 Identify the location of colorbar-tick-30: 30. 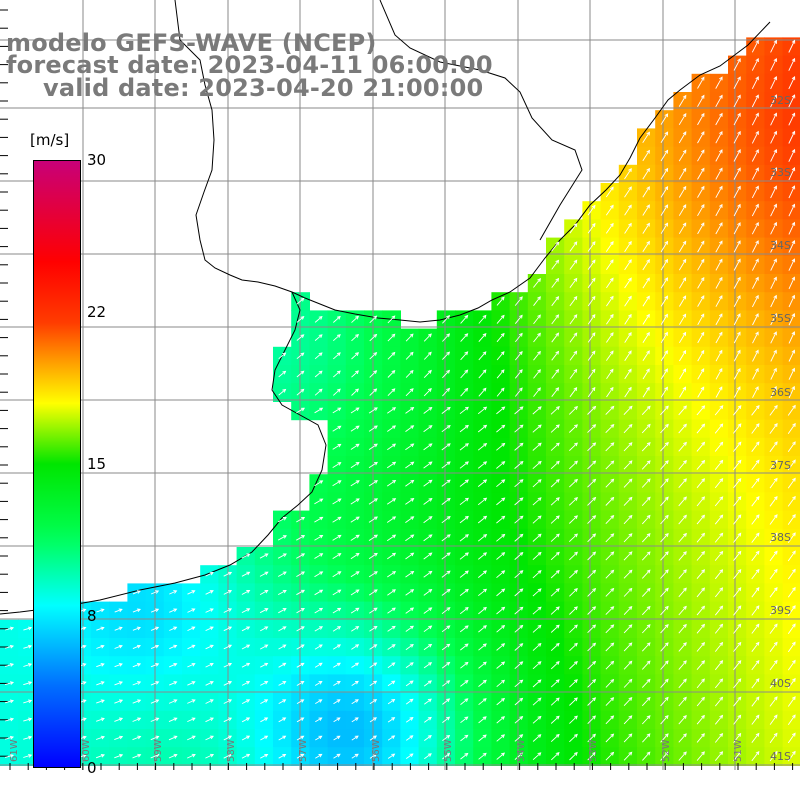
(97, 160).